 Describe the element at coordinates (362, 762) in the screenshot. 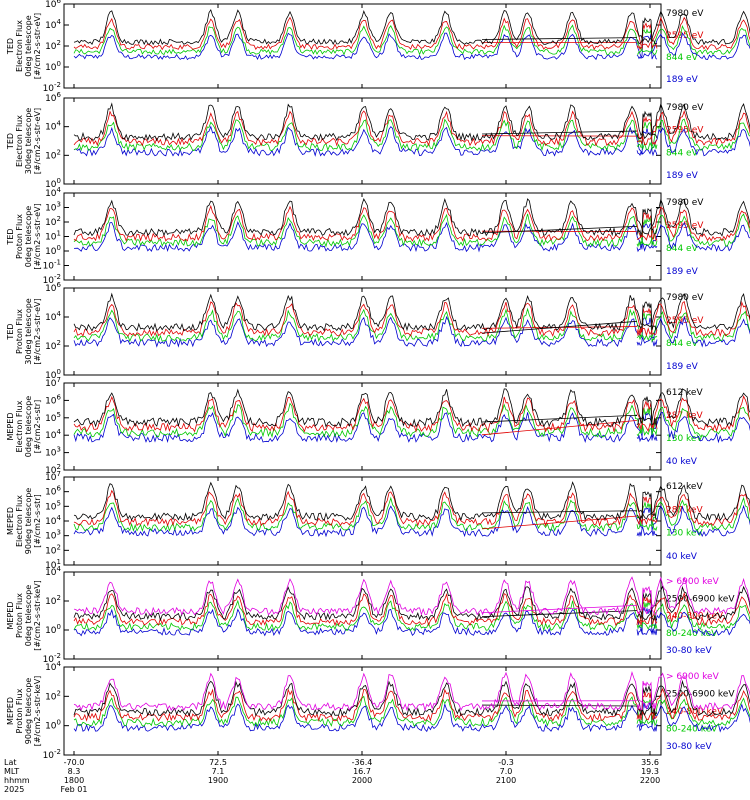

I see `x-tick-label: -36.4` at that location.